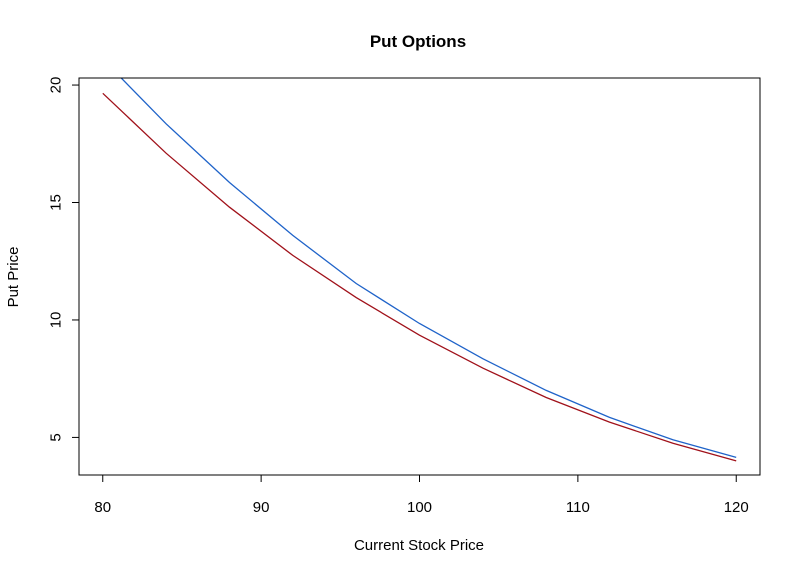  What do you see at coordinates (419, 545) in the screenshot?
I see `x-axis-label: Current Stock Price` at bounding box center [419, 545].